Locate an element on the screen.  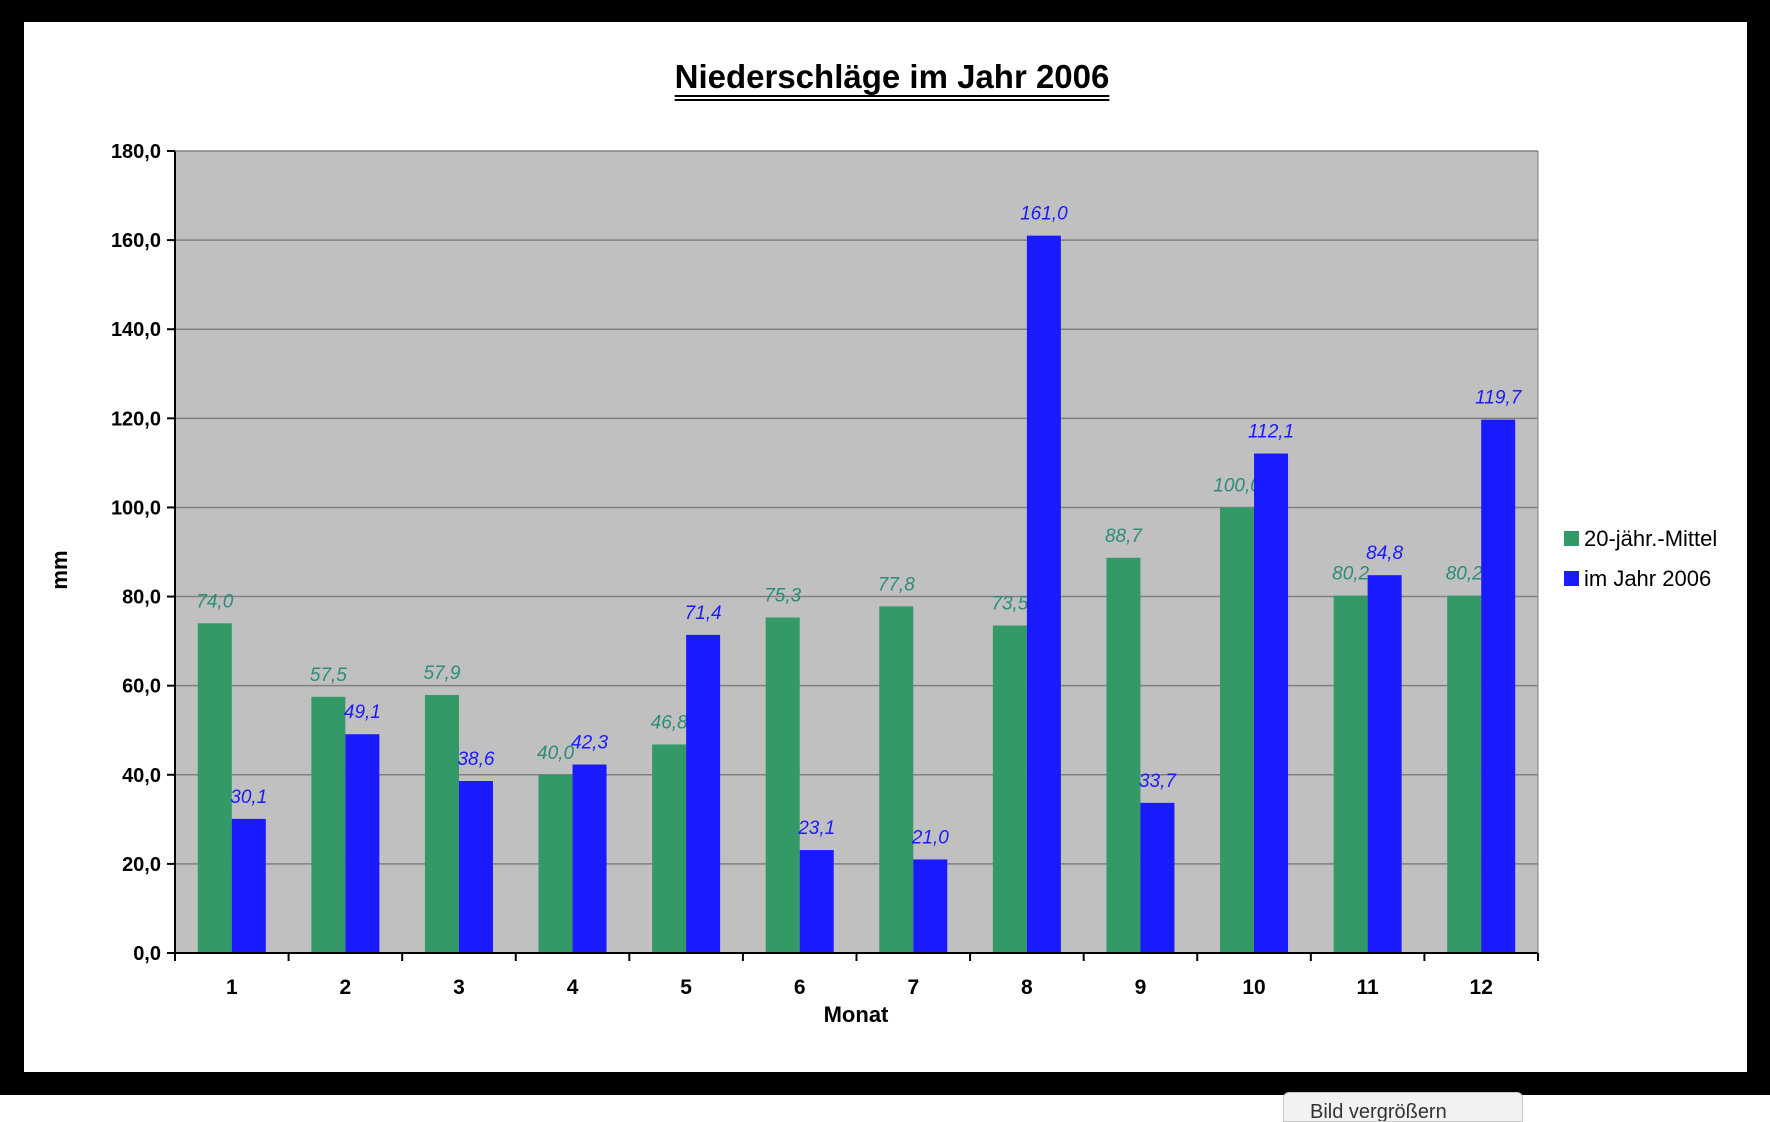
chart-title: Niederschläge im Jahr 2006 is located at coordinates (892, 76).